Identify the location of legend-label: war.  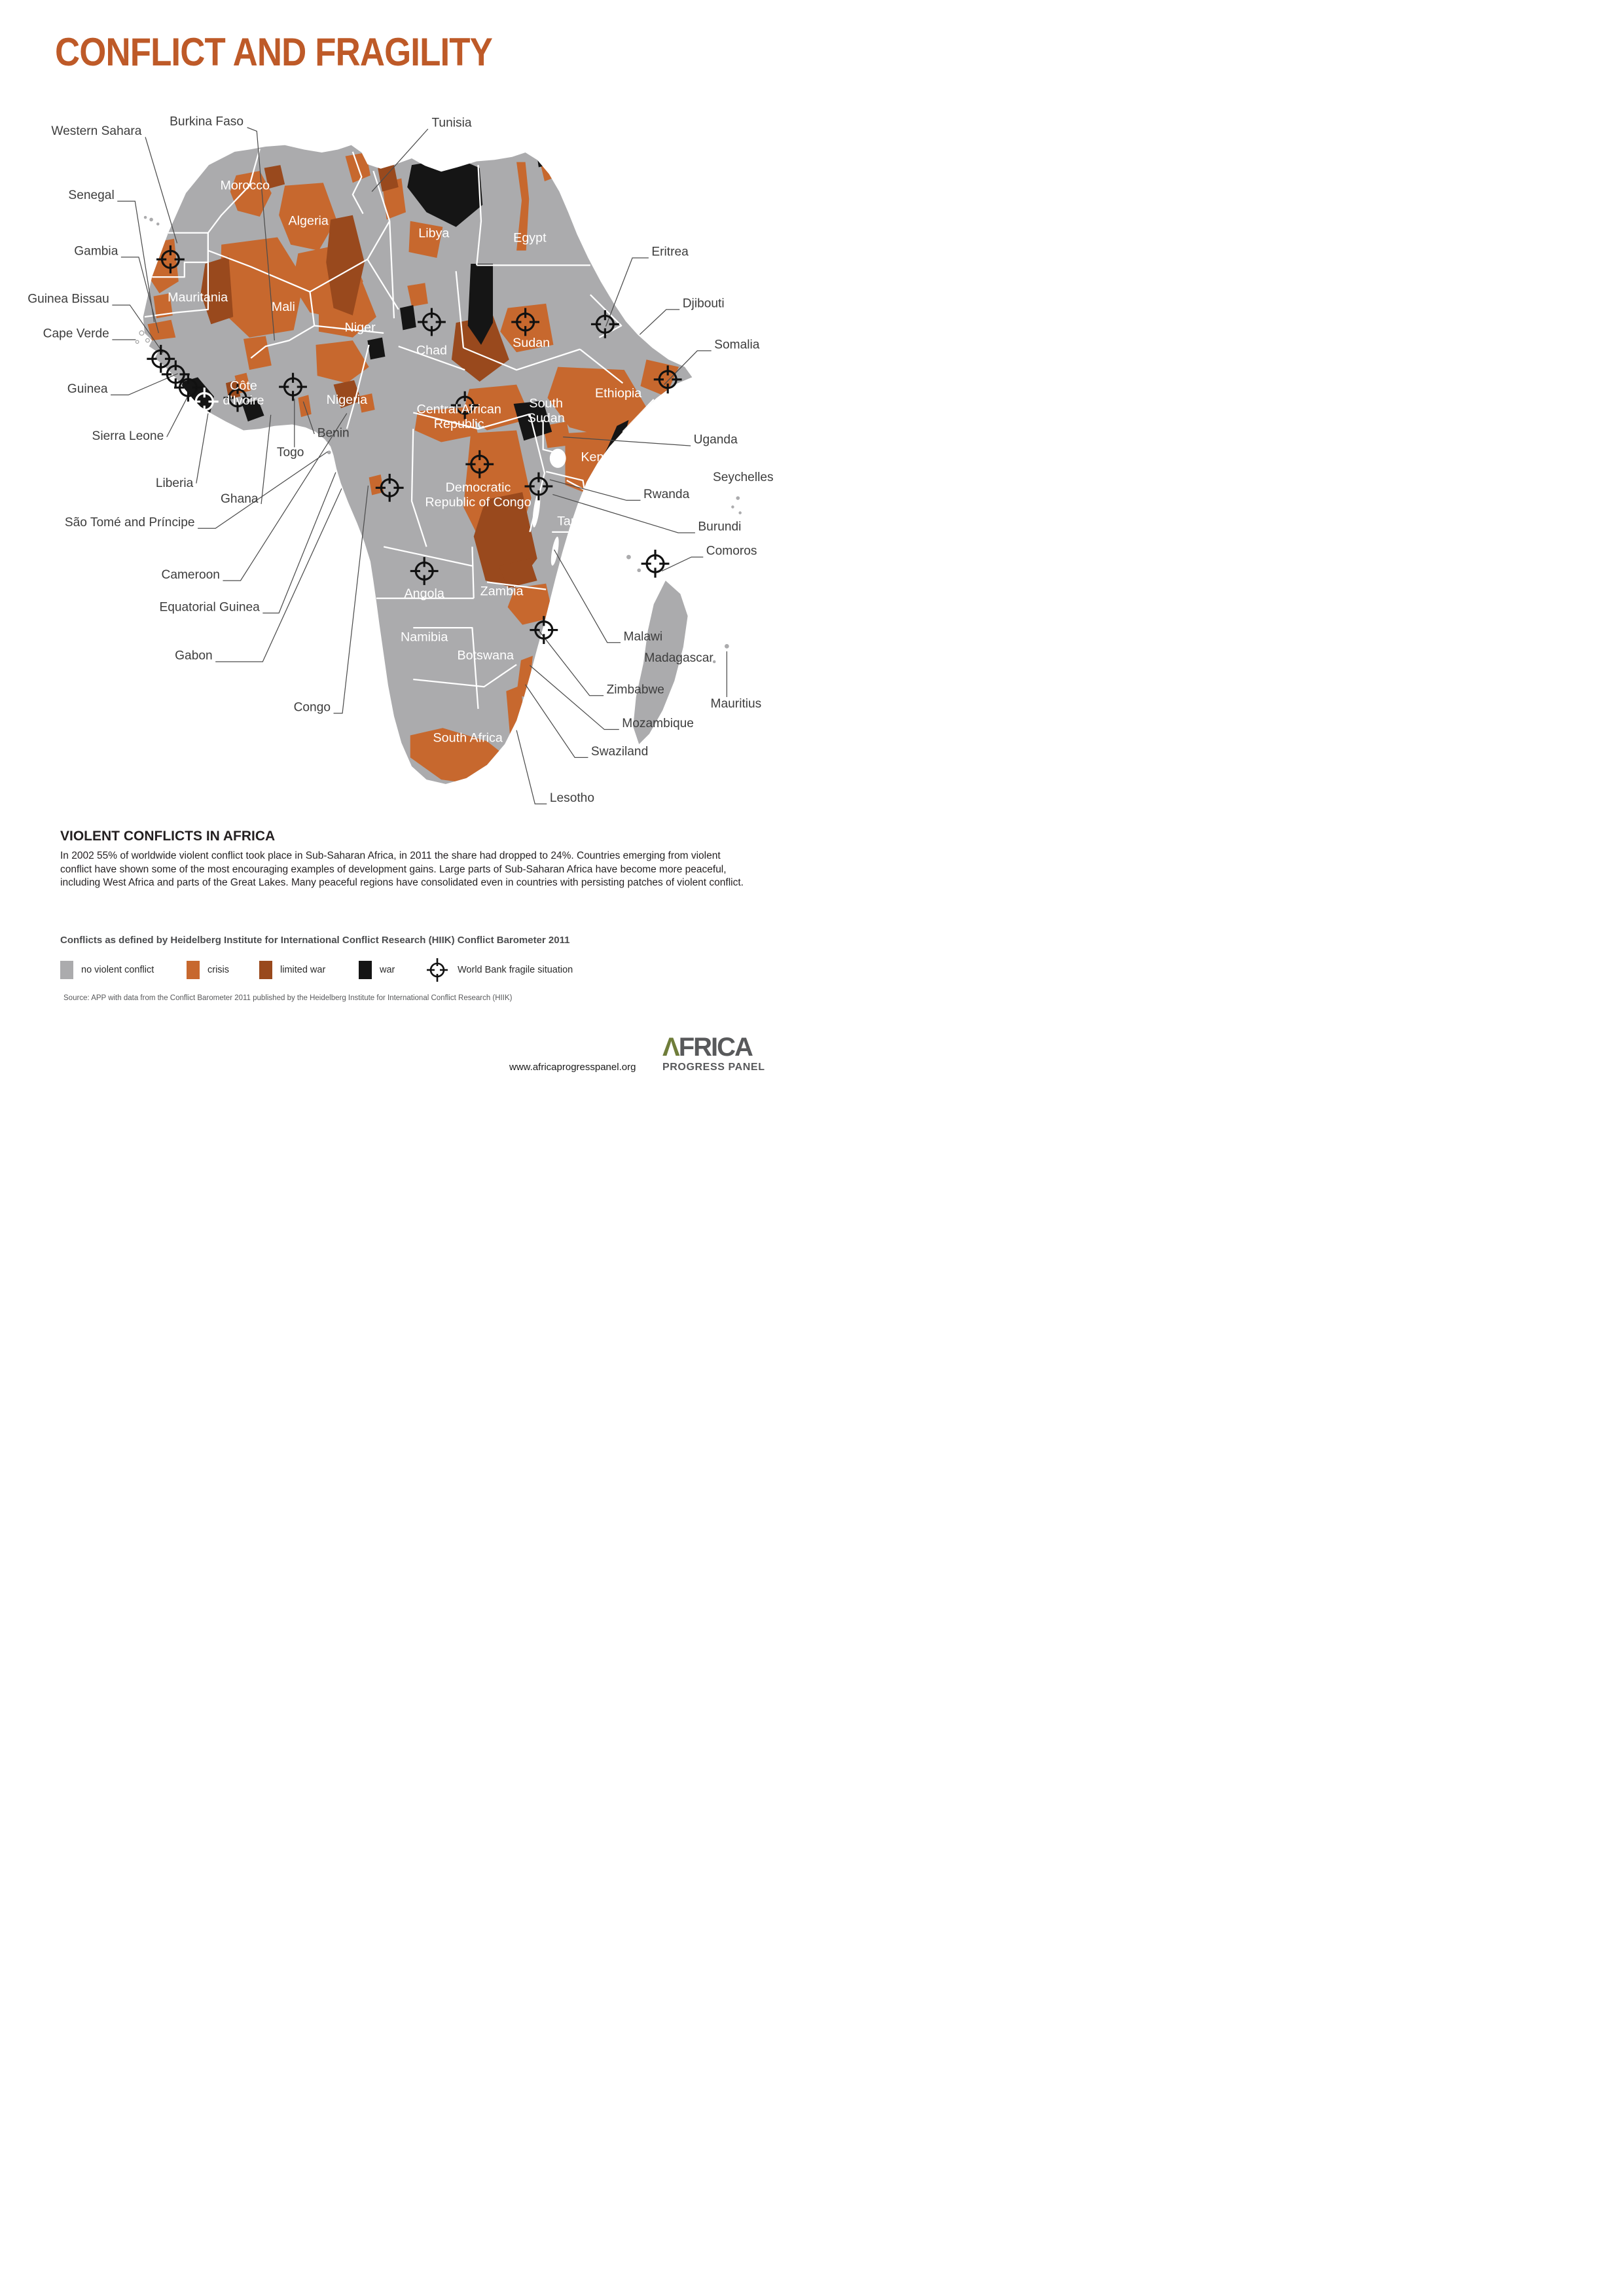
(387, 970).